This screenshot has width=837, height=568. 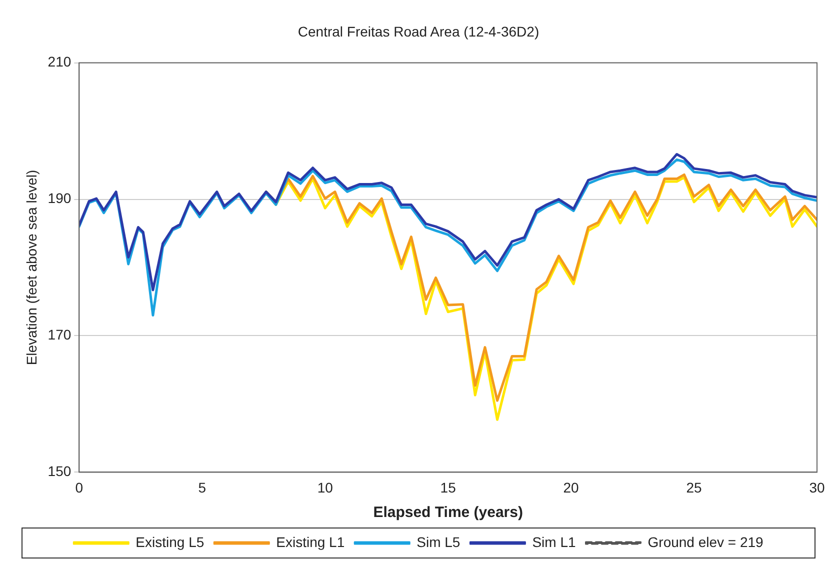 I want to click on chart-title: Central Freitas Road Area (12-4-36D2), so click(x=419, y=31).